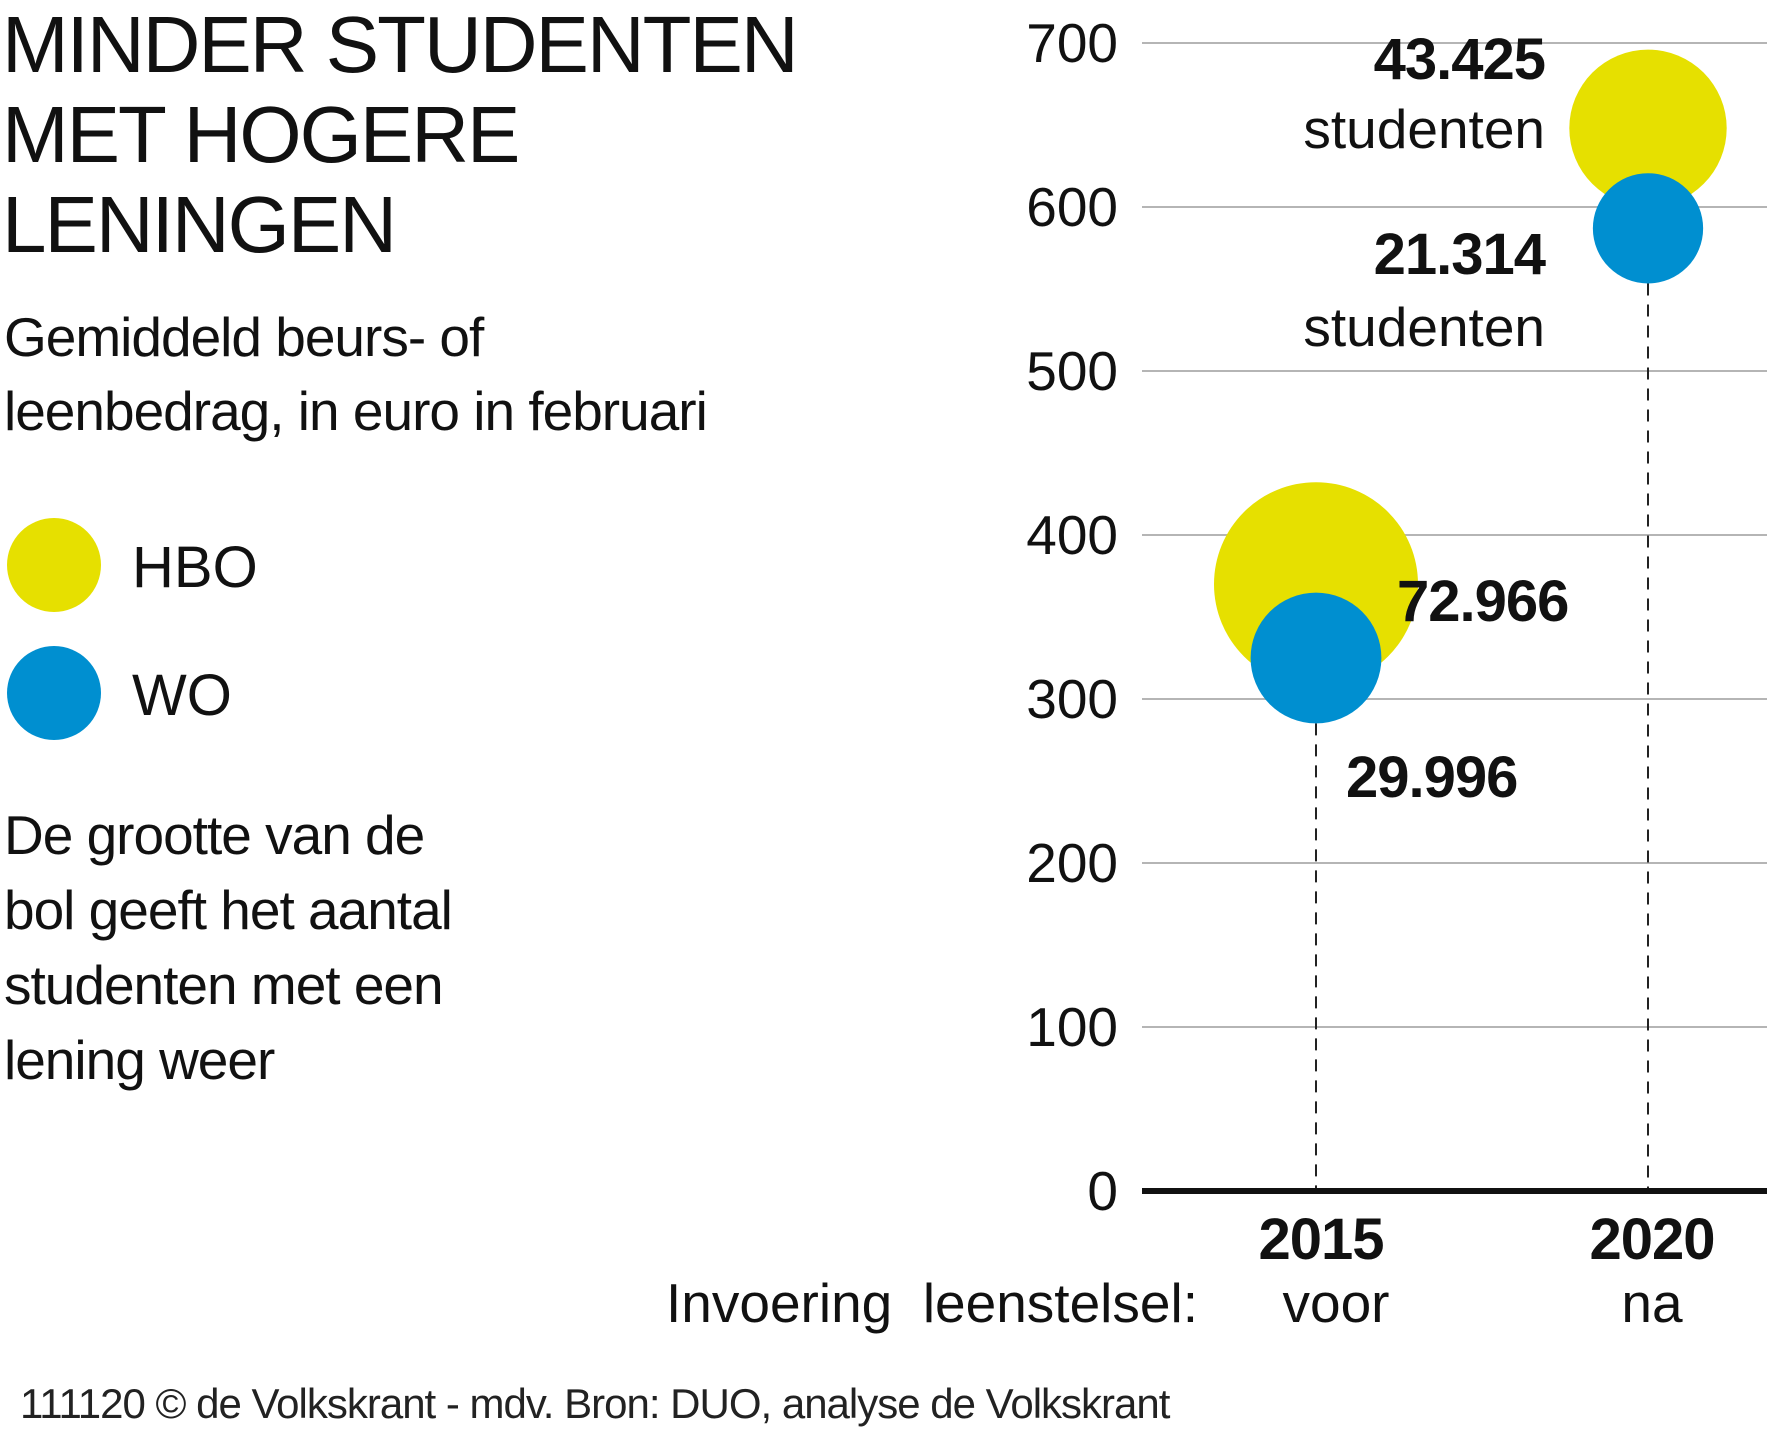 This screenshot has height=1431, width=1770. What do you see at coordinates (1482, 601) in the screenshot?
I see `label-hbo-2015: 72.966` at bounding box center [1482, 601].